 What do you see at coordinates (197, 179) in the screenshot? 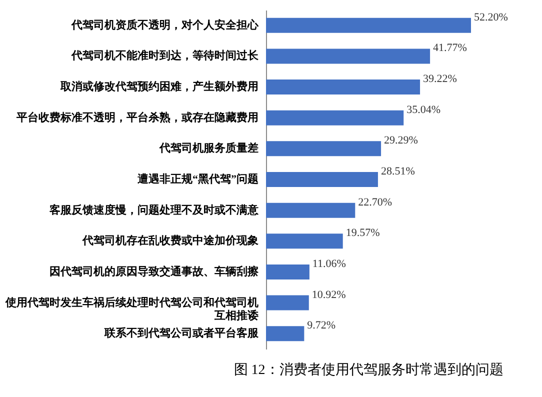
I see `y-tick-label: 遭遇非正规“黑代驾”问题` at bounding box center [197, 179].